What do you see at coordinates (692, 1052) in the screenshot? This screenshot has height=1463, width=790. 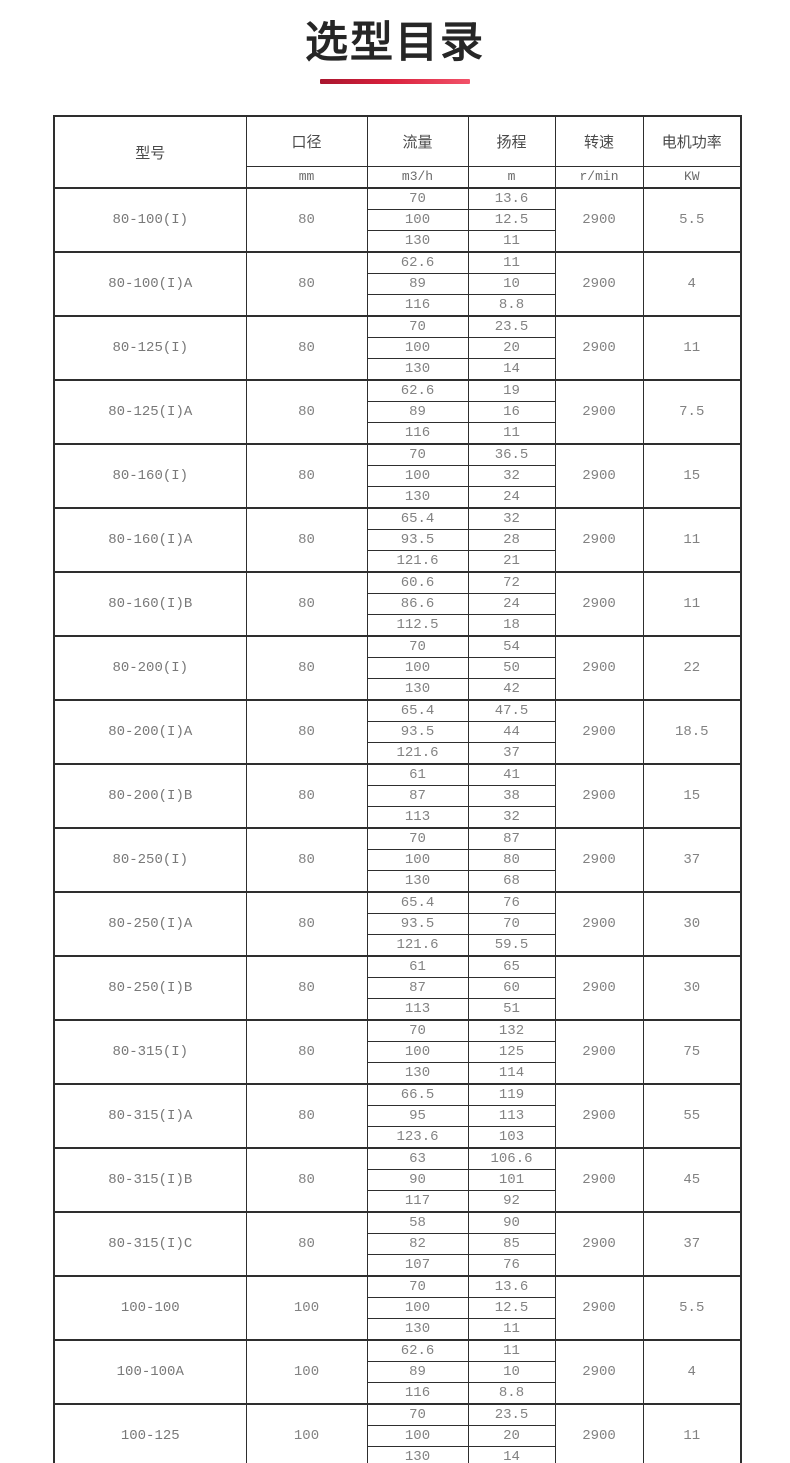 I see `power-cell: 75` at bounding box center [692, 1052].